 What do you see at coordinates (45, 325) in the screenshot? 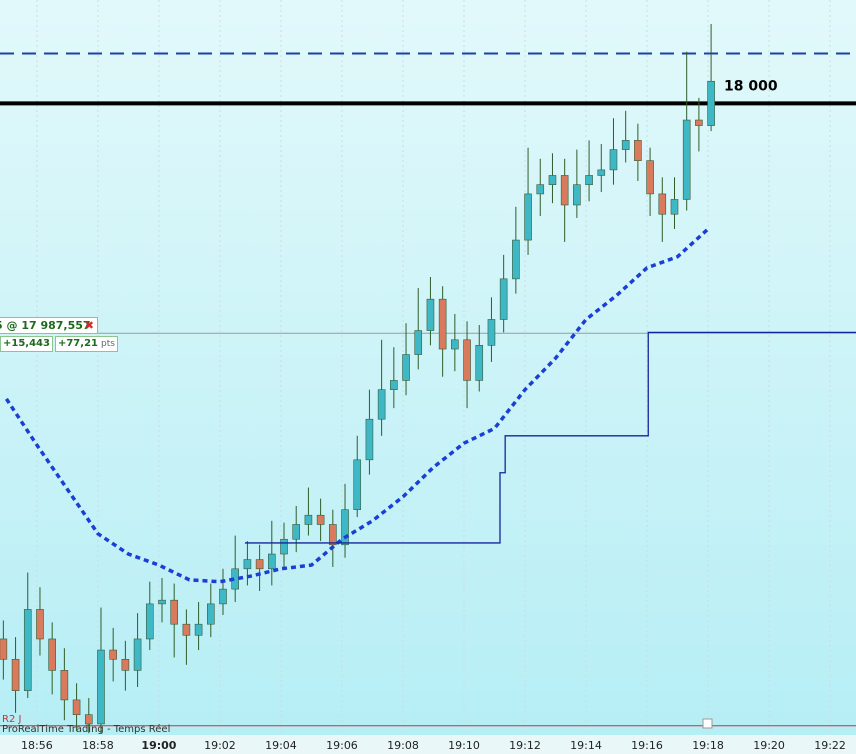
I see `position-text: 5 @ 17 987,557` at bounding box center [45, 325].